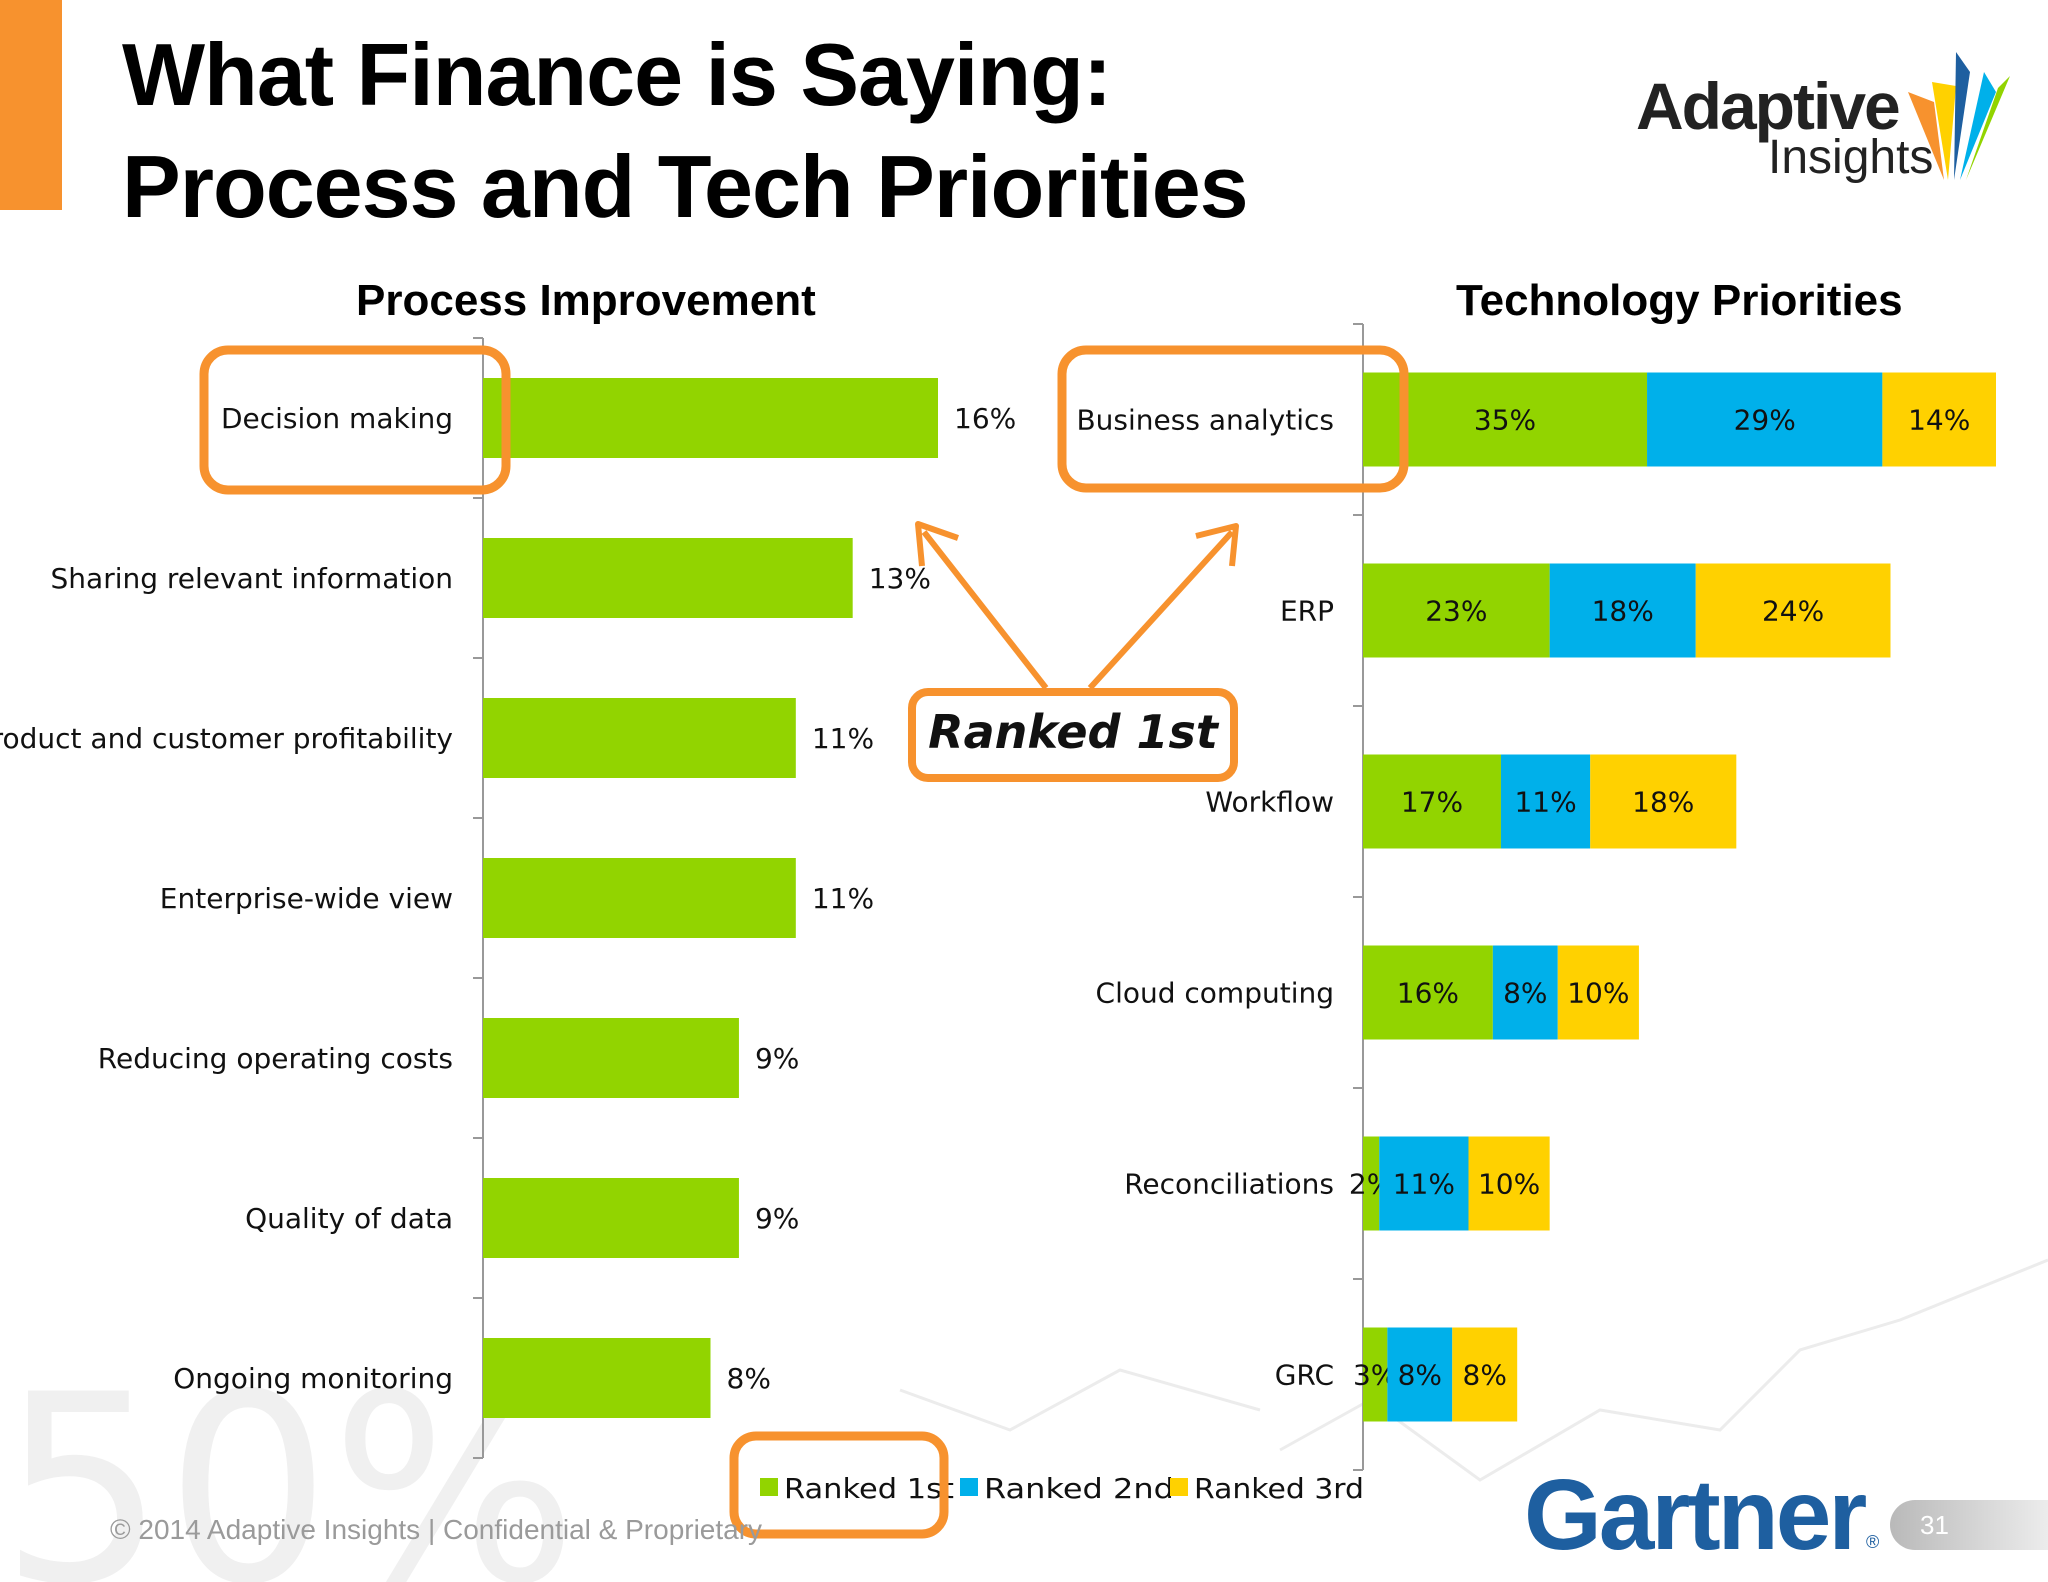  I want to click on tech-category-label: Reconciliations, so click(1229, 1184).